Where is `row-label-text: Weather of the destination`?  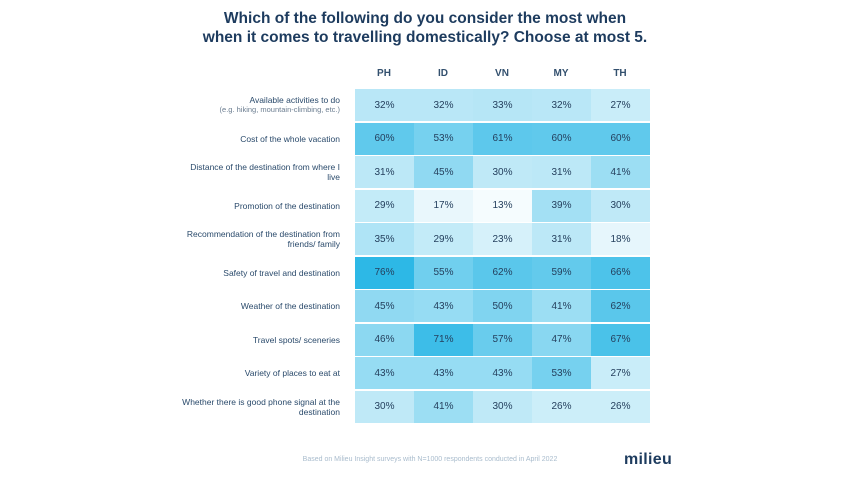
row-label-text: Weather of the destination is located at coordinates (290, 306).